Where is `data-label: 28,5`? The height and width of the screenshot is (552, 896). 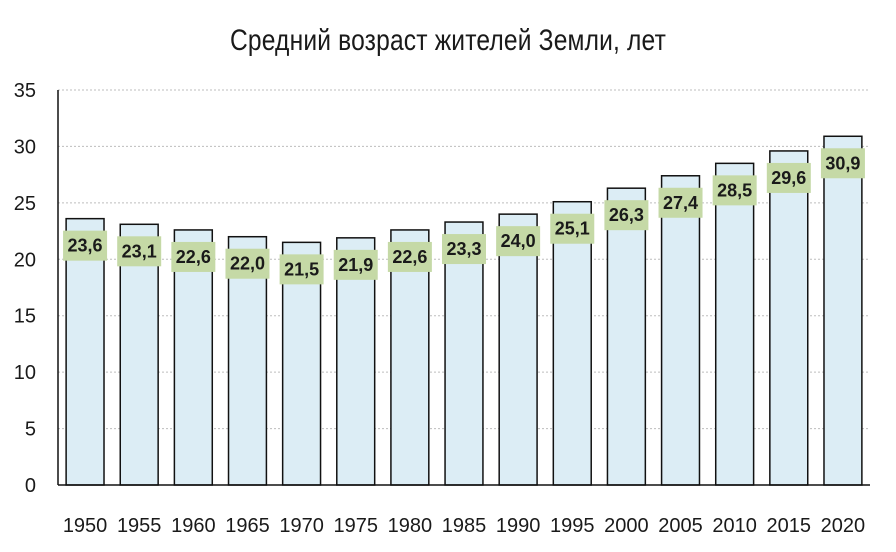
data-label: 28,5 is located at coordinates (734, 190).